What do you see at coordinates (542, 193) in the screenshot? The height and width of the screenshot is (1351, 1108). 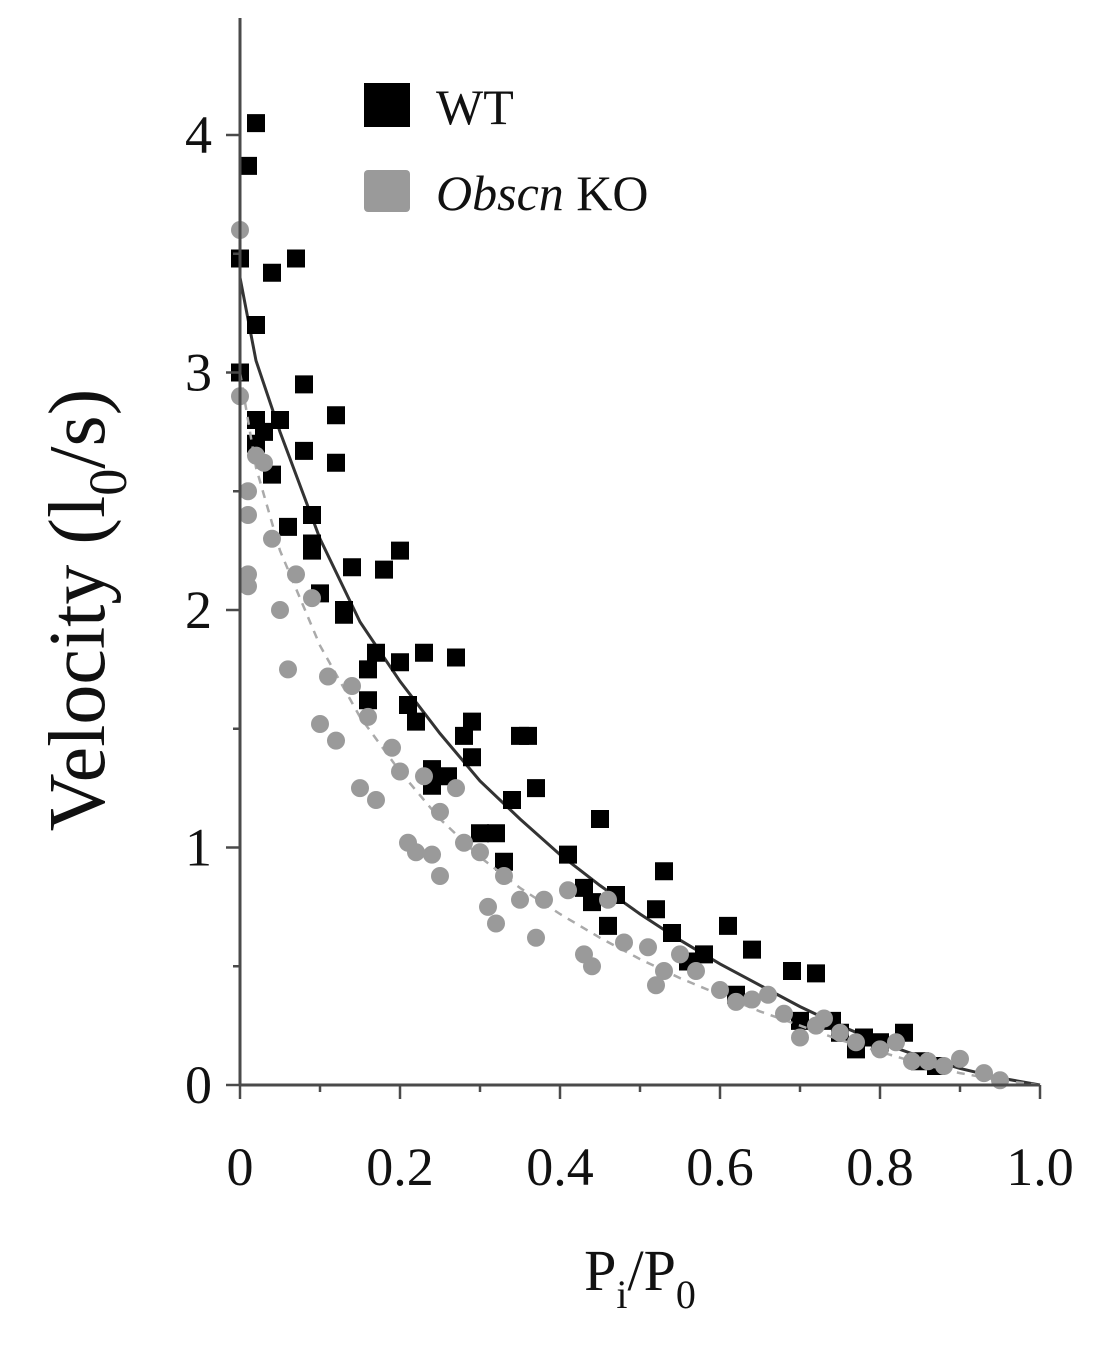 I see `legend-label-ko: Obscn KO` at bounding box center [542, 193].